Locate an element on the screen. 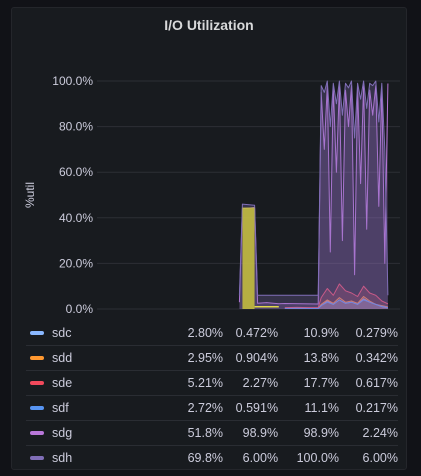 This screenshot has width=421, height=476. legend-row-sdf: sdf 2.72% 0.591% 11.1% 0.217% is located at coordinates (212, 408).